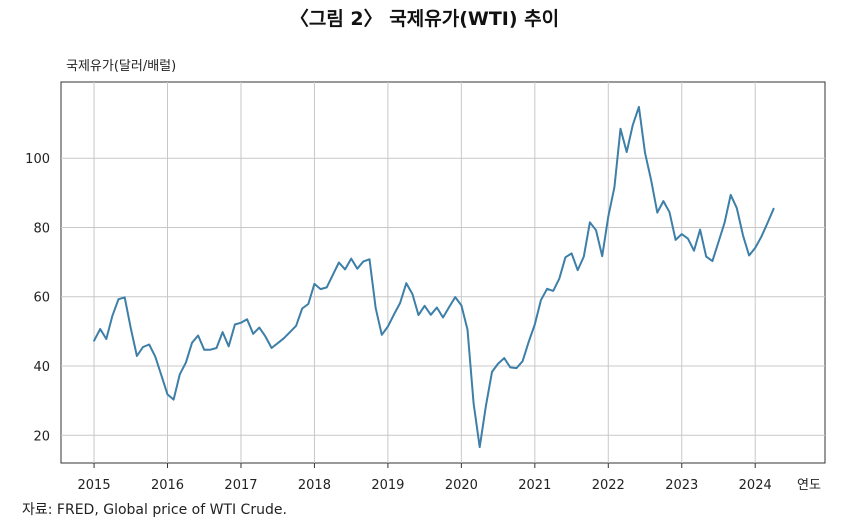 The image size is (849, 527). I want to click on y-axis-title: 국제유가(달러/배럴), so click(121, 66).